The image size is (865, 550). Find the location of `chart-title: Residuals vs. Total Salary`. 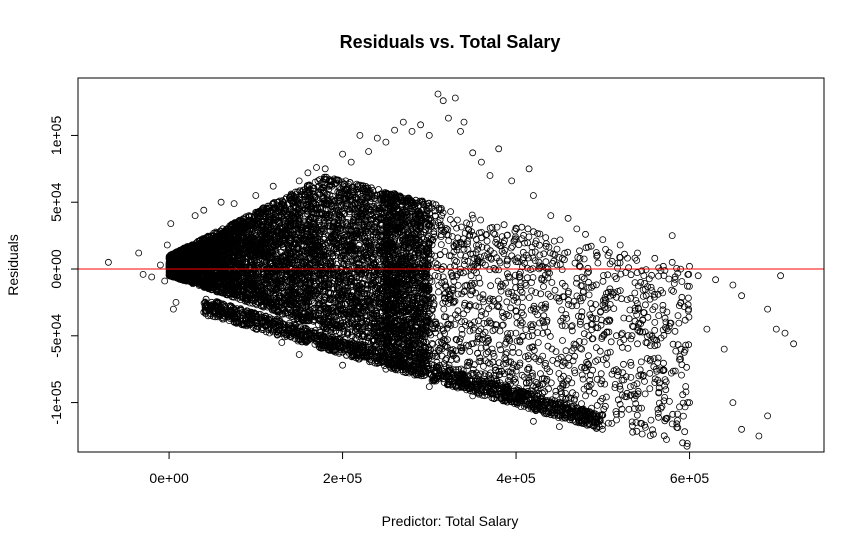

chart-title: Residuals vs. Total Salary is located at coordinates (450, 42).